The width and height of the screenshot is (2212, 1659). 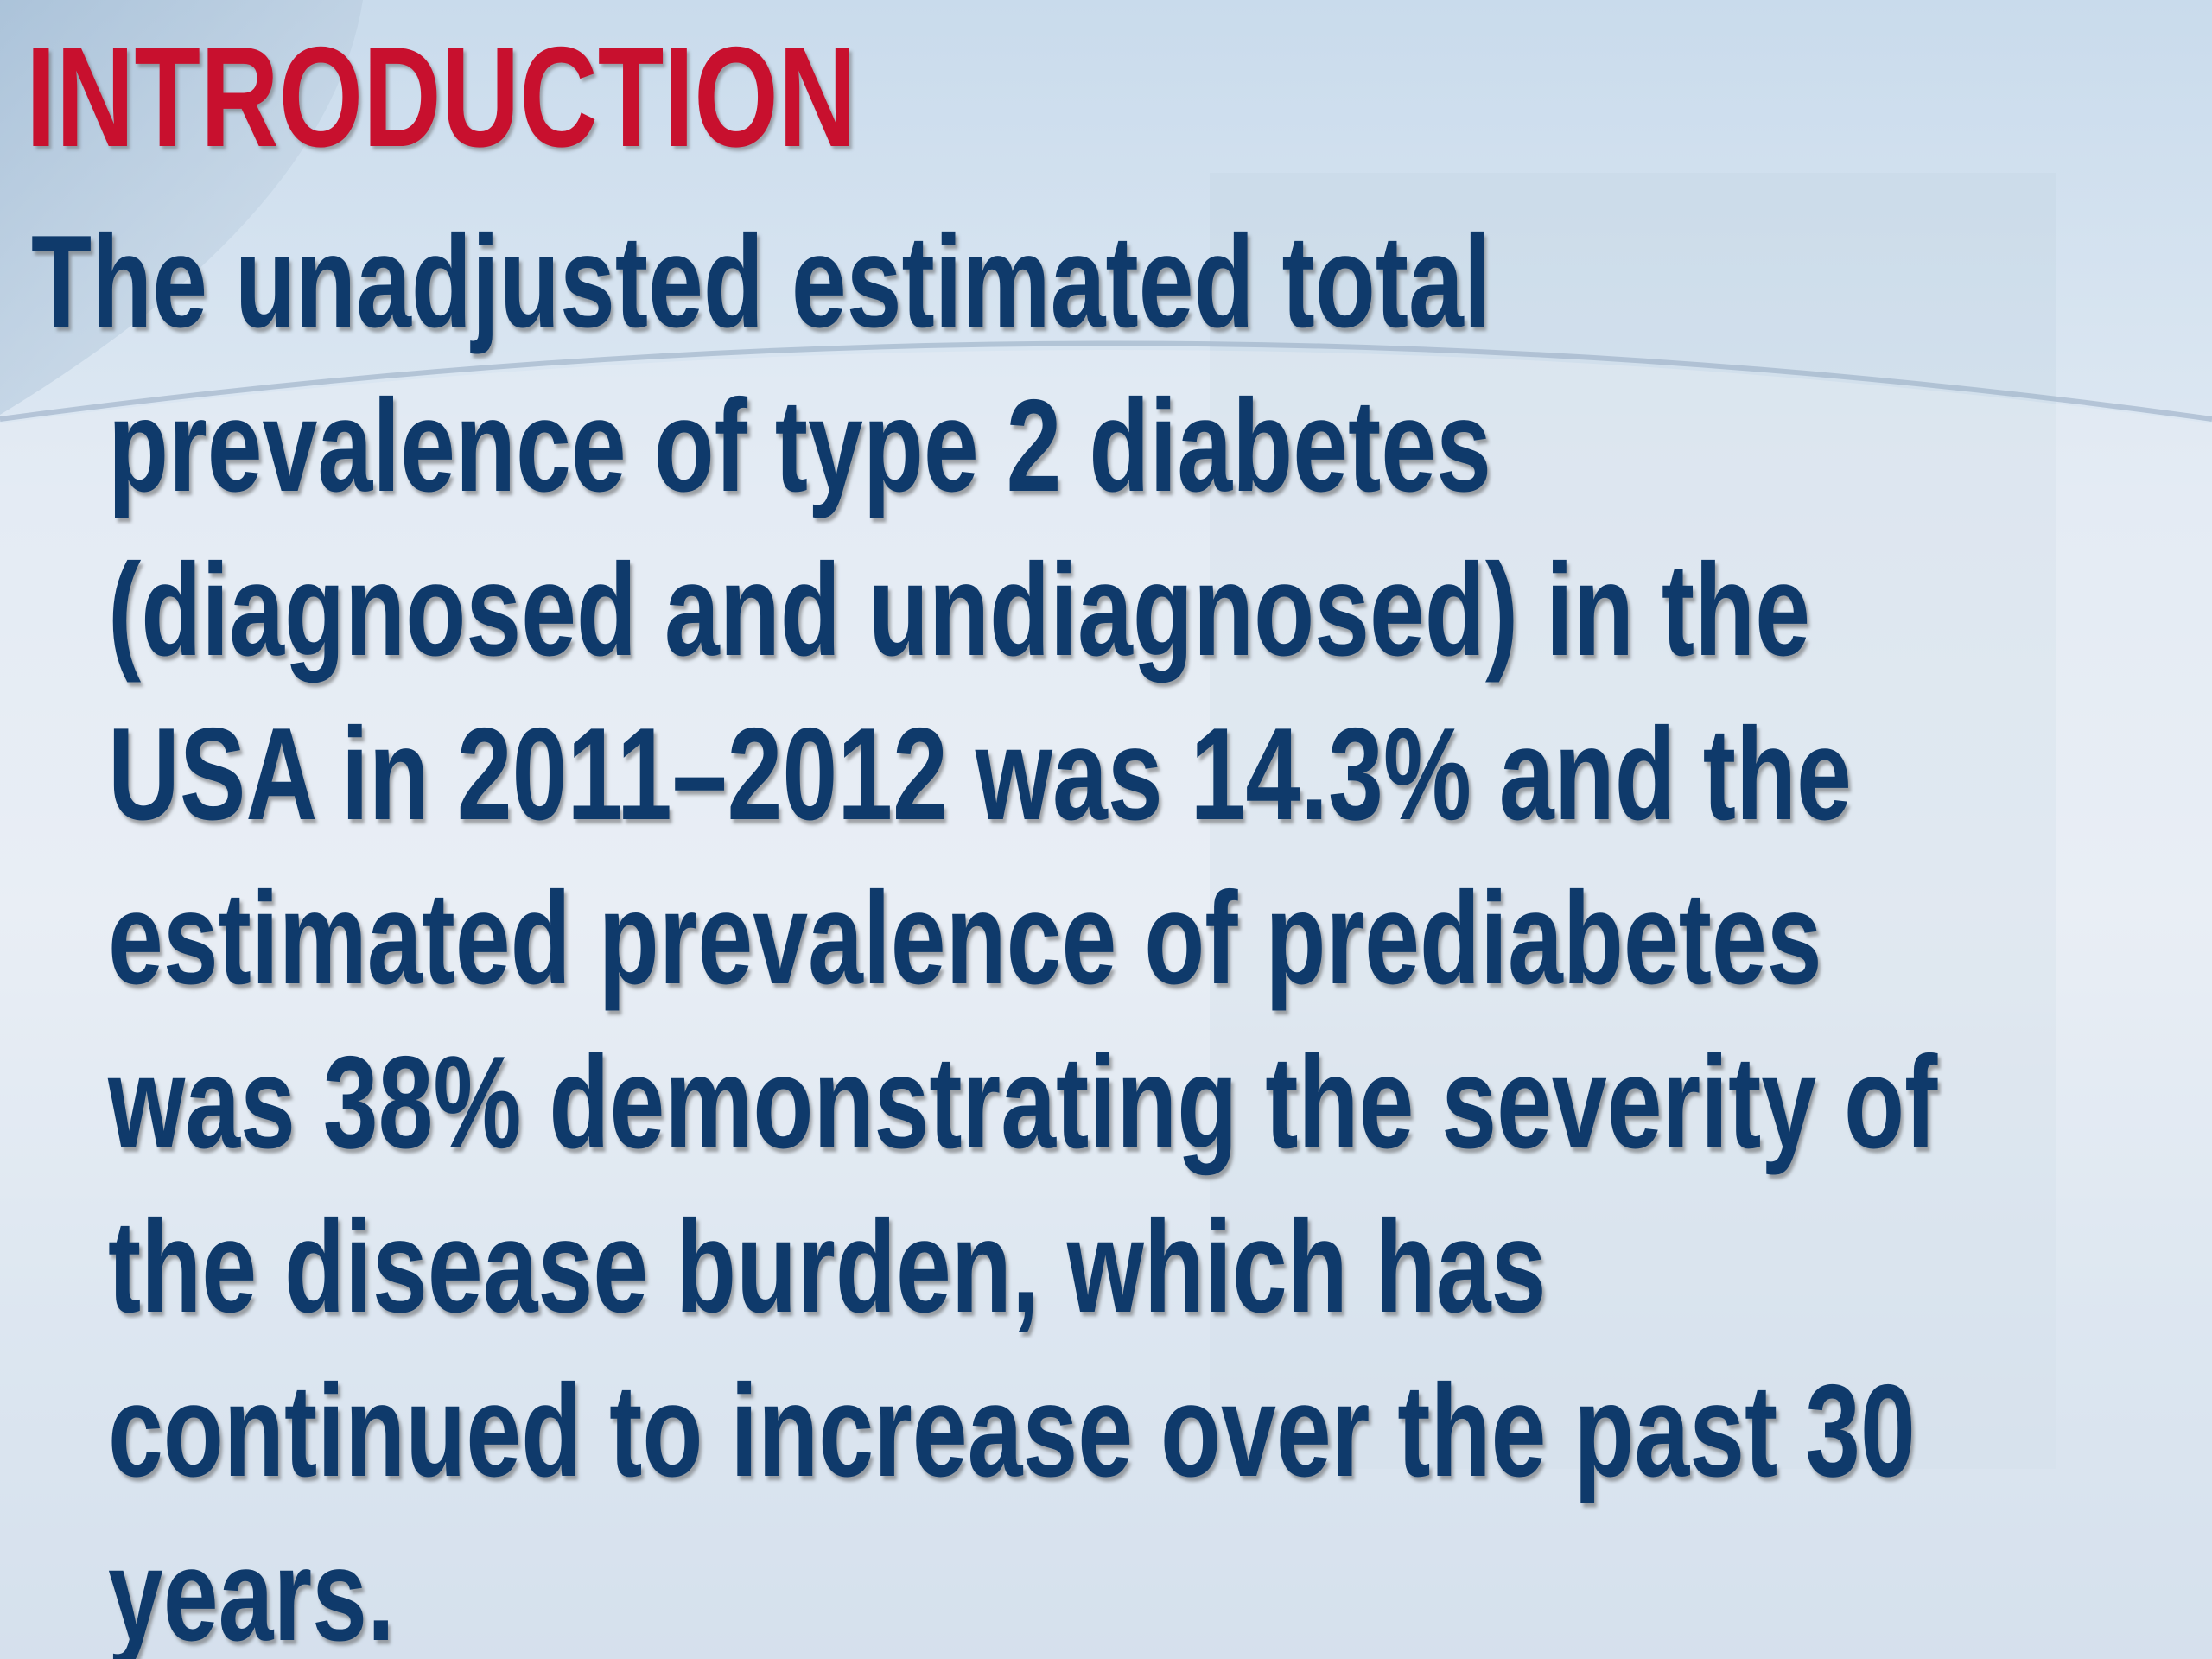 What do you see at coordinates (1012, 1430) in the screenshot?
I see `body-line: continued to increase over the past 30` at bounding box center [1012, 1430].